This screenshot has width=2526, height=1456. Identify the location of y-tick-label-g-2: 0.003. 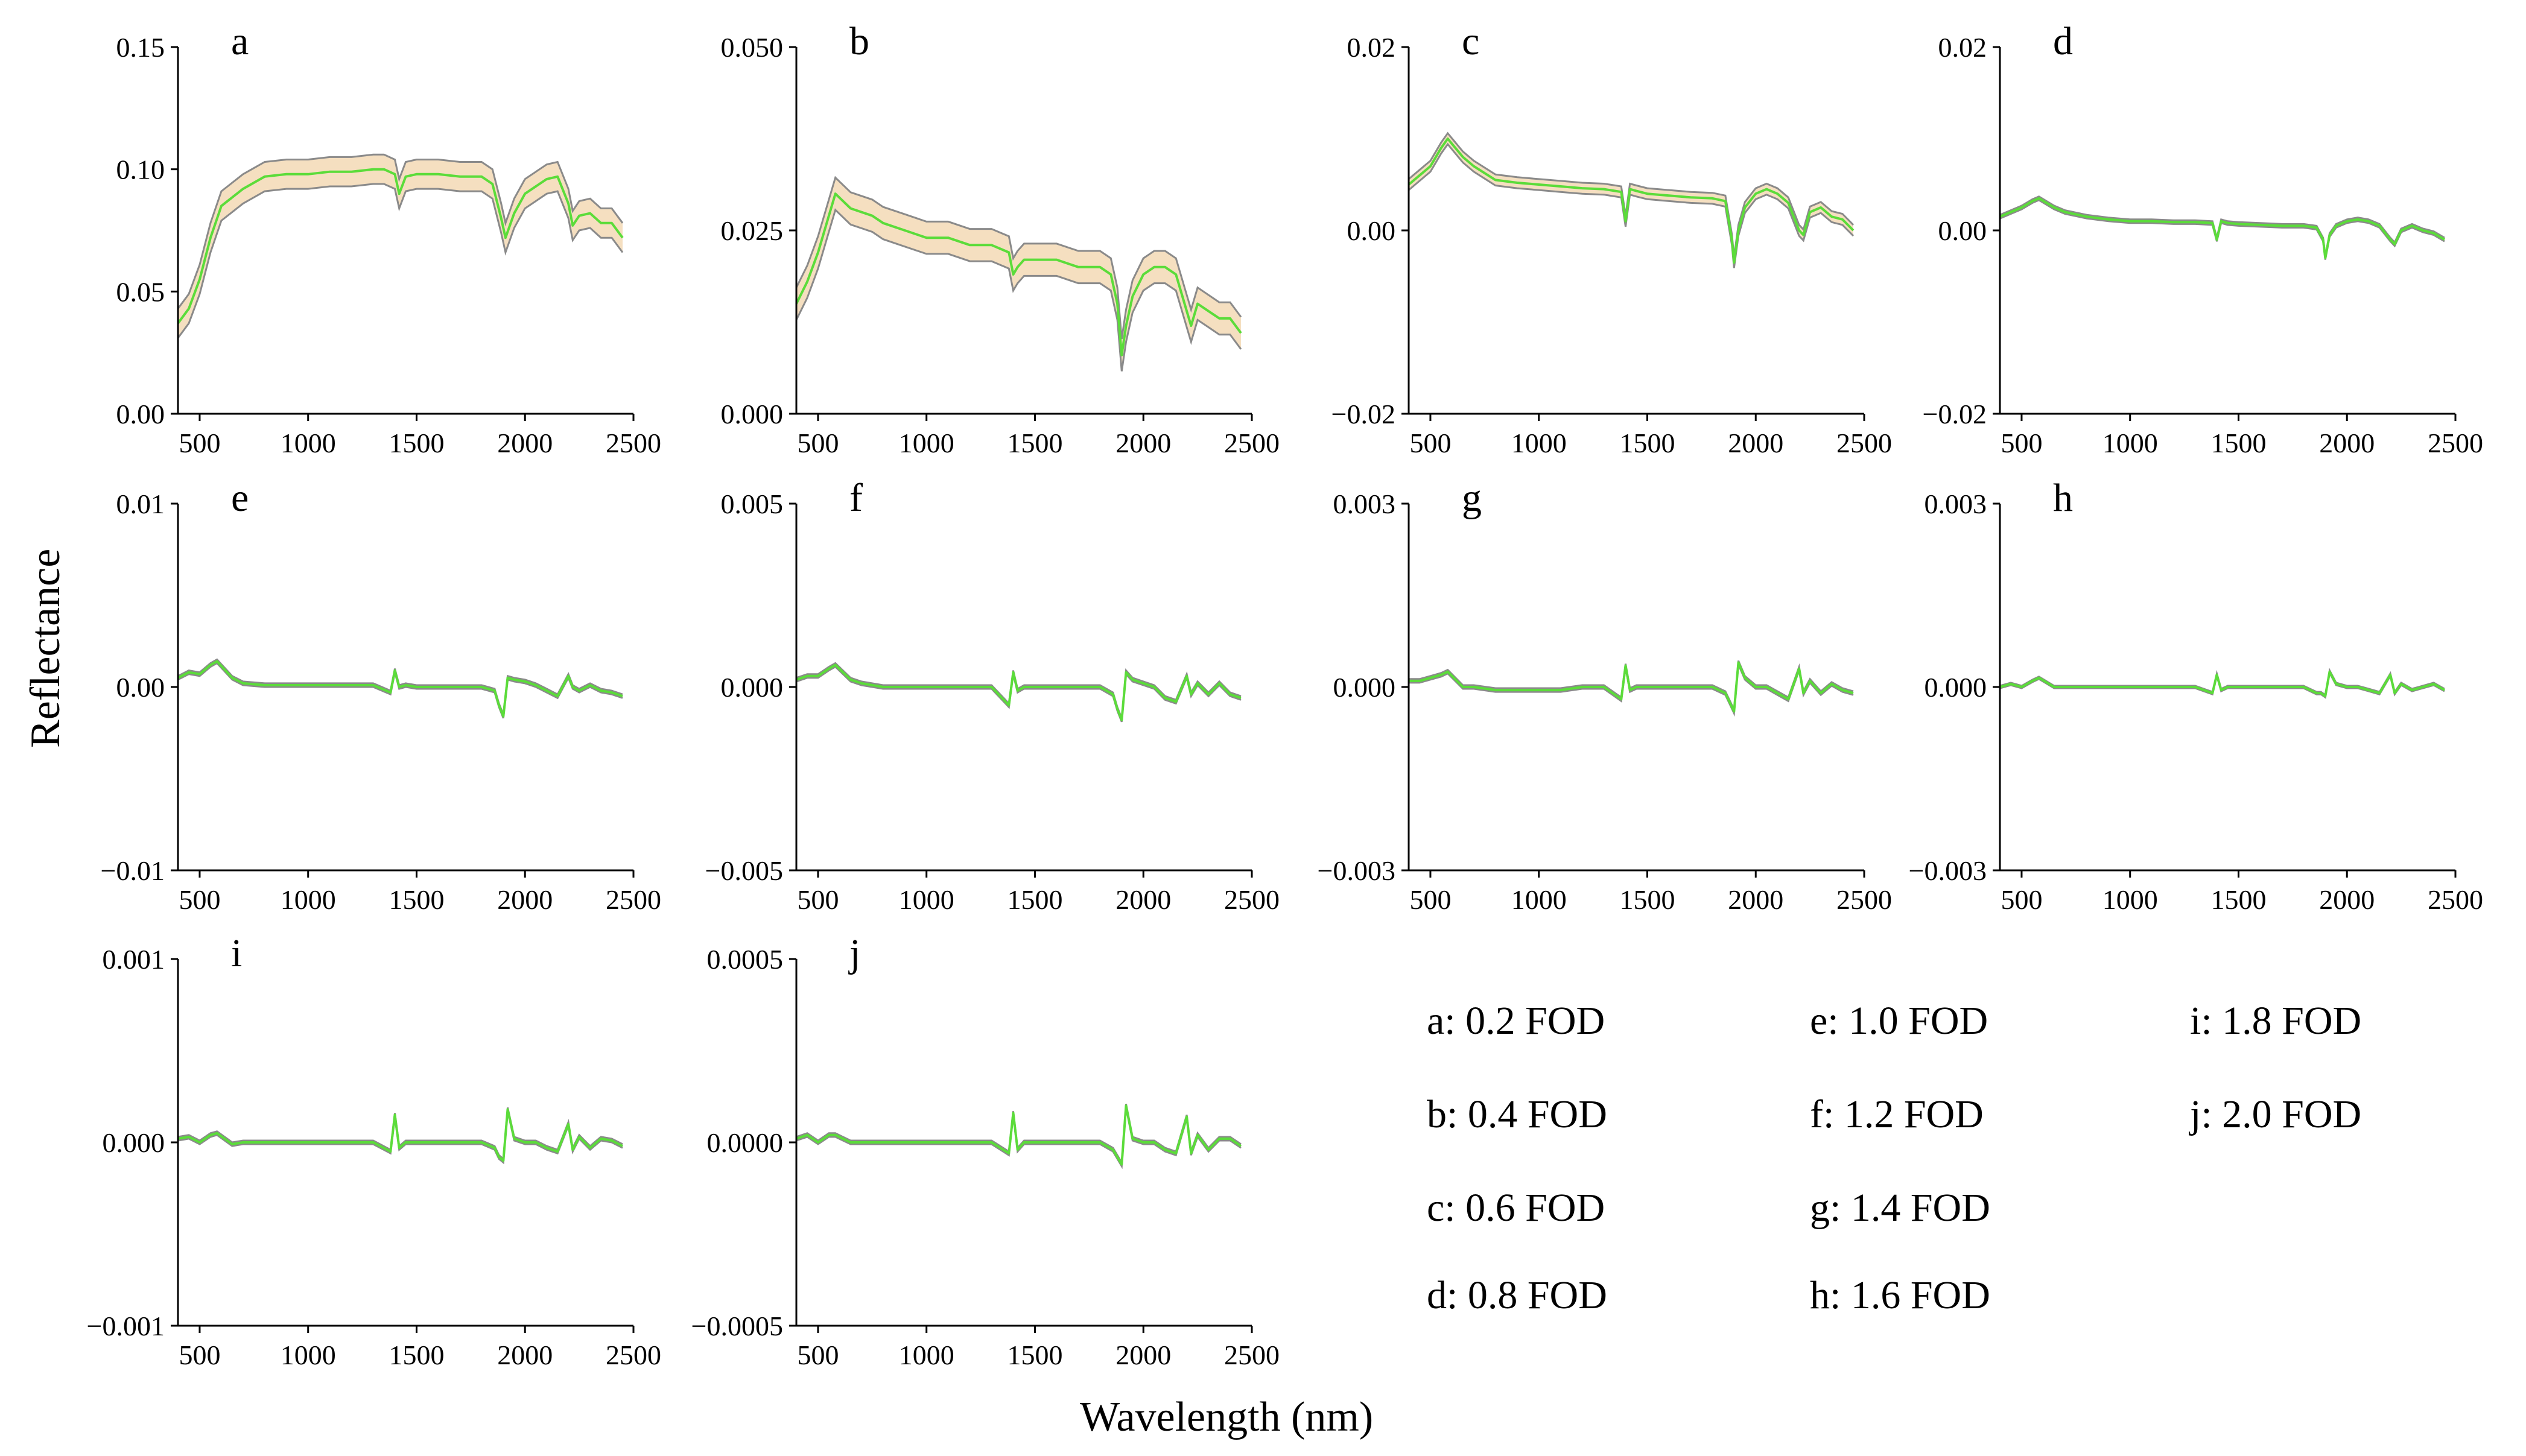
(1365, 504).